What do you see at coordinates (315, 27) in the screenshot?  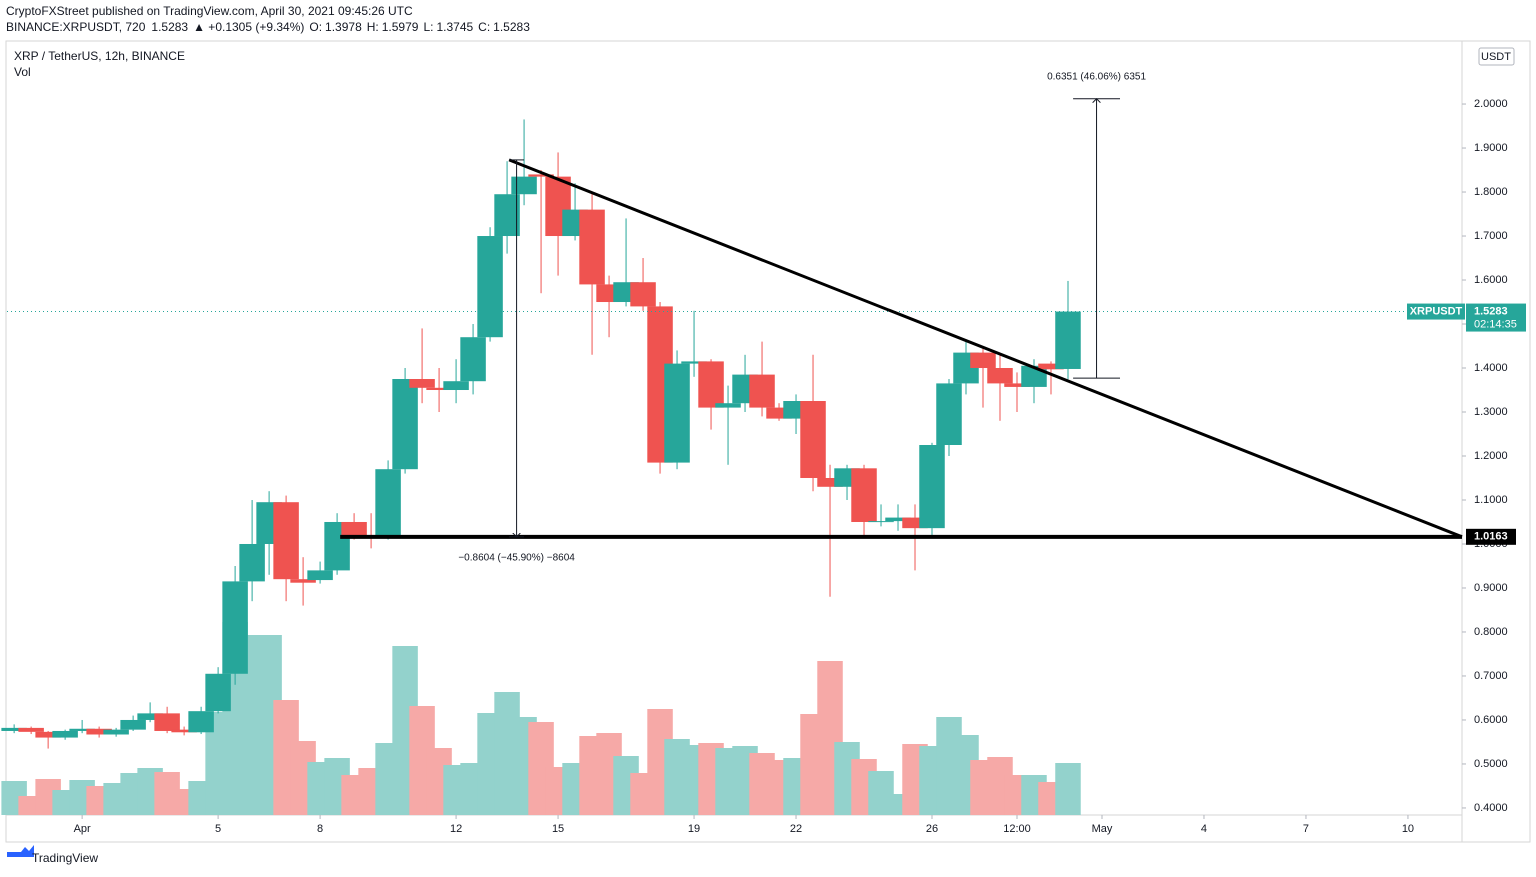 I see `ohlc-label: O:` at bounding box center [315, 27].